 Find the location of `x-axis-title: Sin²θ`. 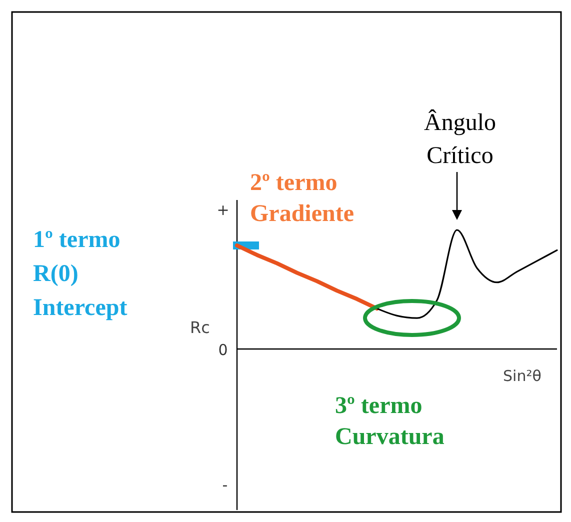

x-axis-title: Sin²θ is located at coordinates (522, 376).